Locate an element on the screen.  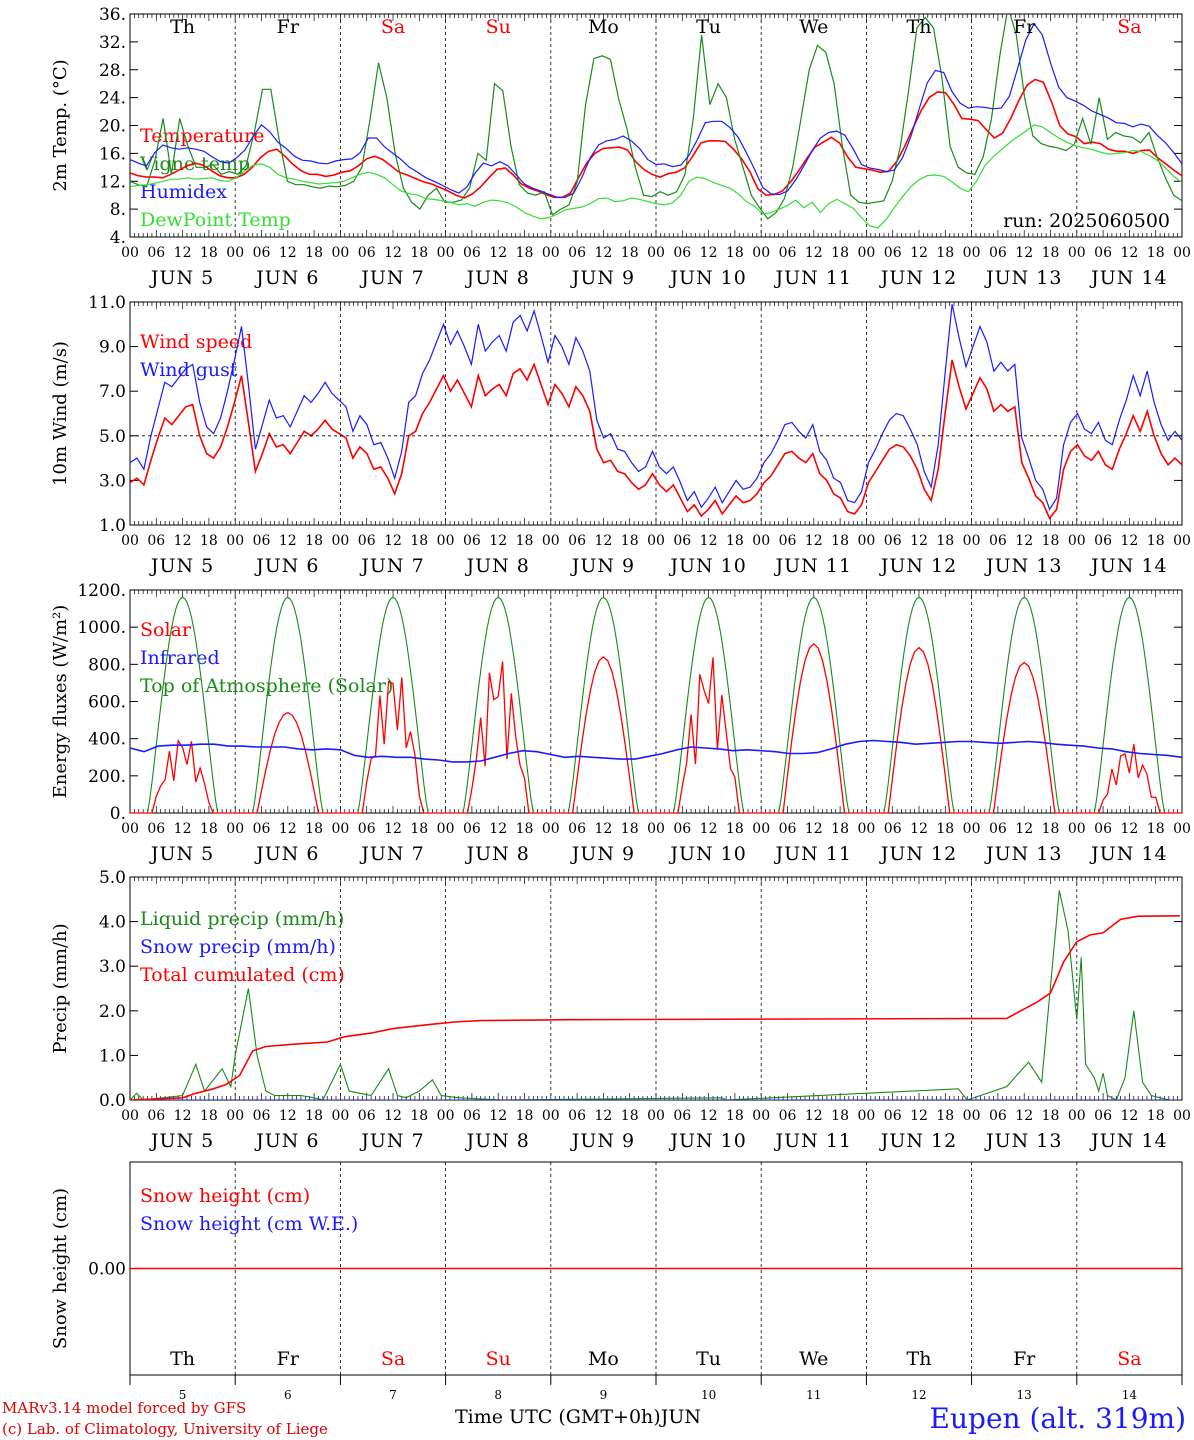
y-tick-label: 16. is located at coordinates (112, 154).